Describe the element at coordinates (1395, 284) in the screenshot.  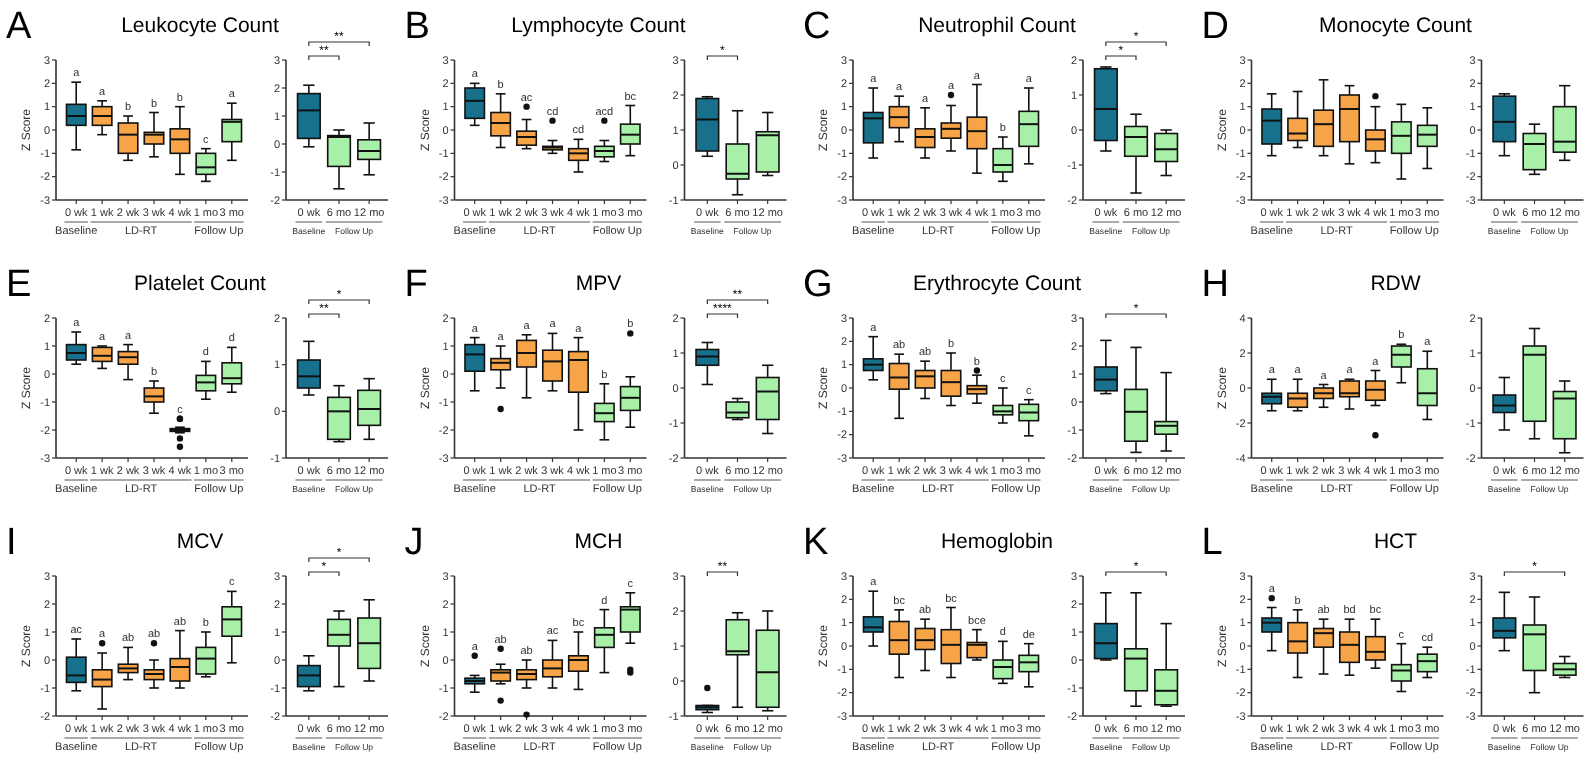
I see `chart-title: RDW` at that location.